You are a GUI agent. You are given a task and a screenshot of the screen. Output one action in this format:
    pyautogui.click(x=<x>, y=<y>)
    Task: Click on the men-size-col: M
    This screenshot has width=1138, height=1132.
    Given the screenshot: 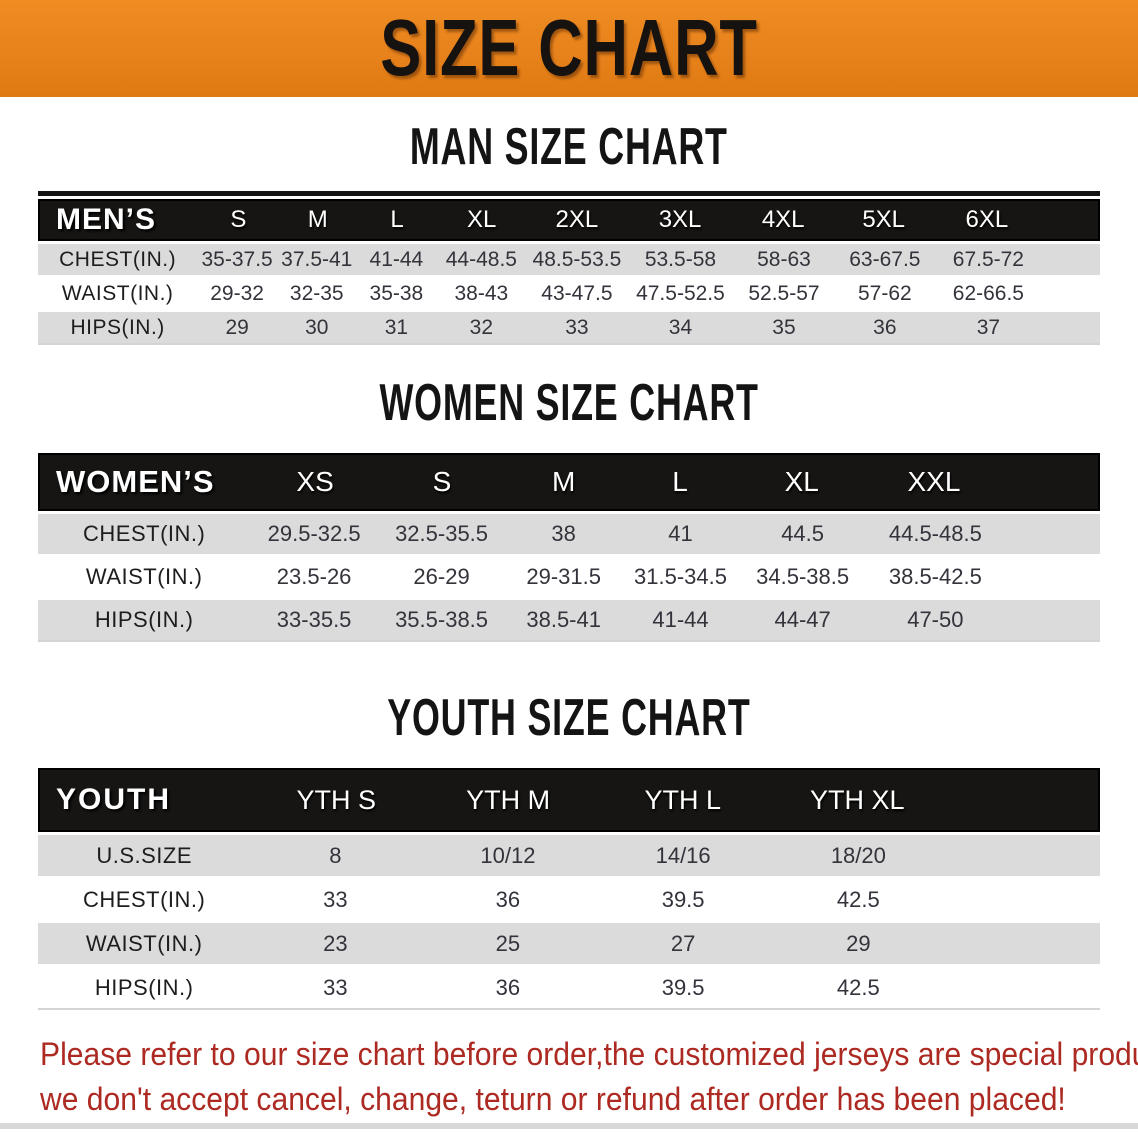 What is the action you would take?
    pyautogui.click(x=317, y=219)
    